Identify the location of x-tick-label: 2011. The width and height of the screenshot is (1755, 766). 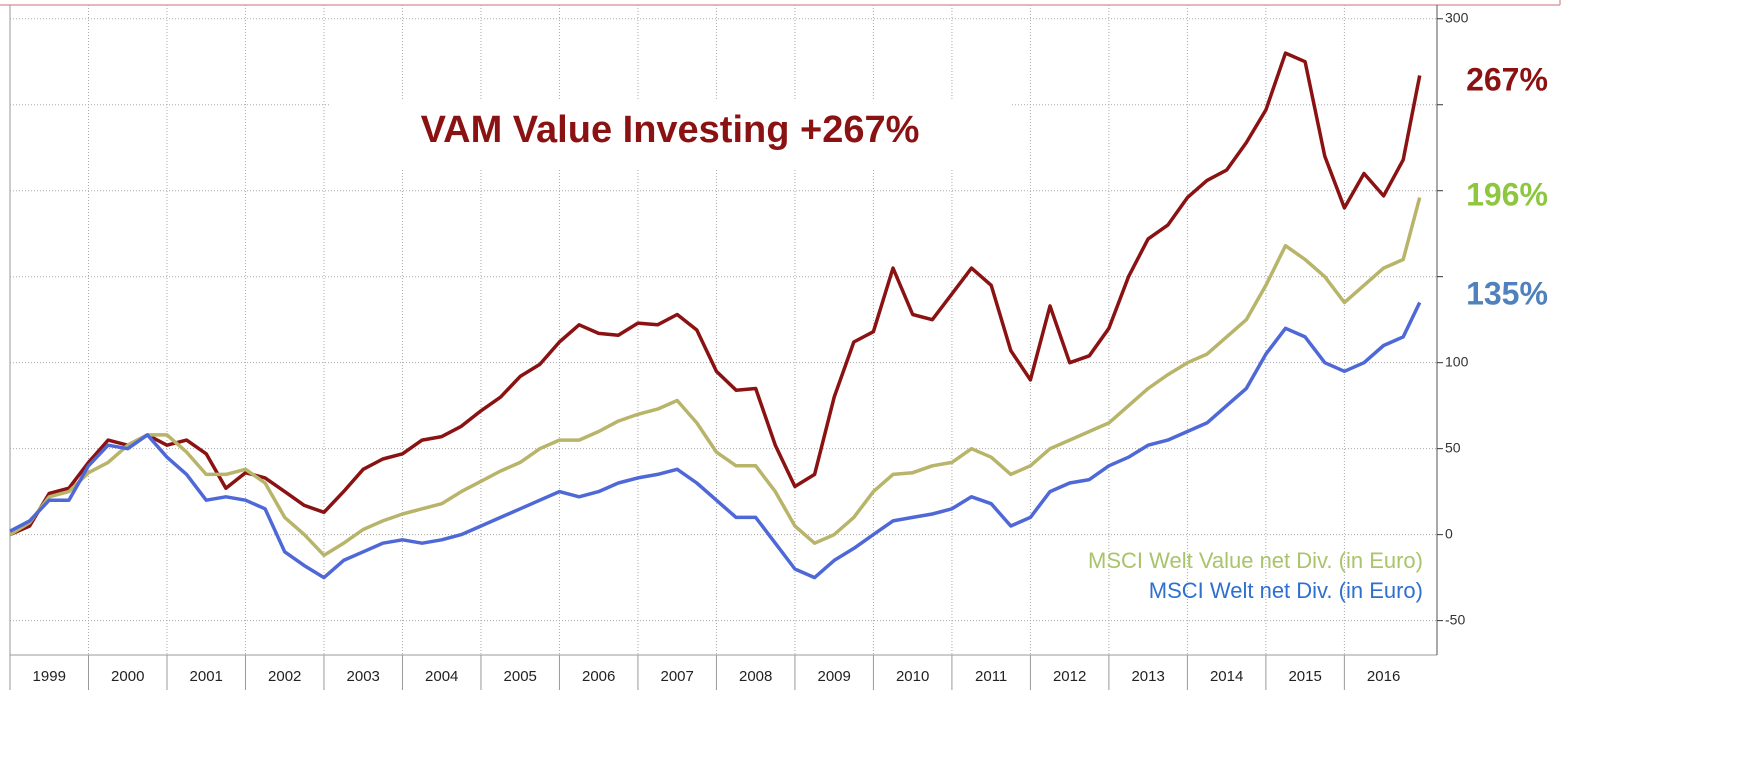
(991, 676).